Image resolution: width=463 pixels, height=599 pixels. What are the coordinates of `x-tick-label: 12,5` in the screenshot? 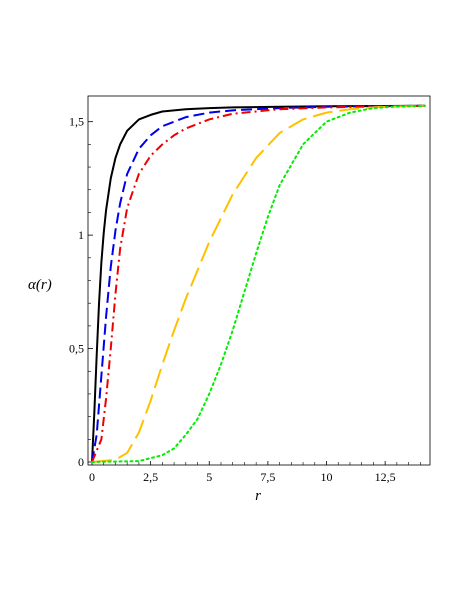 It's located at (385, 477).